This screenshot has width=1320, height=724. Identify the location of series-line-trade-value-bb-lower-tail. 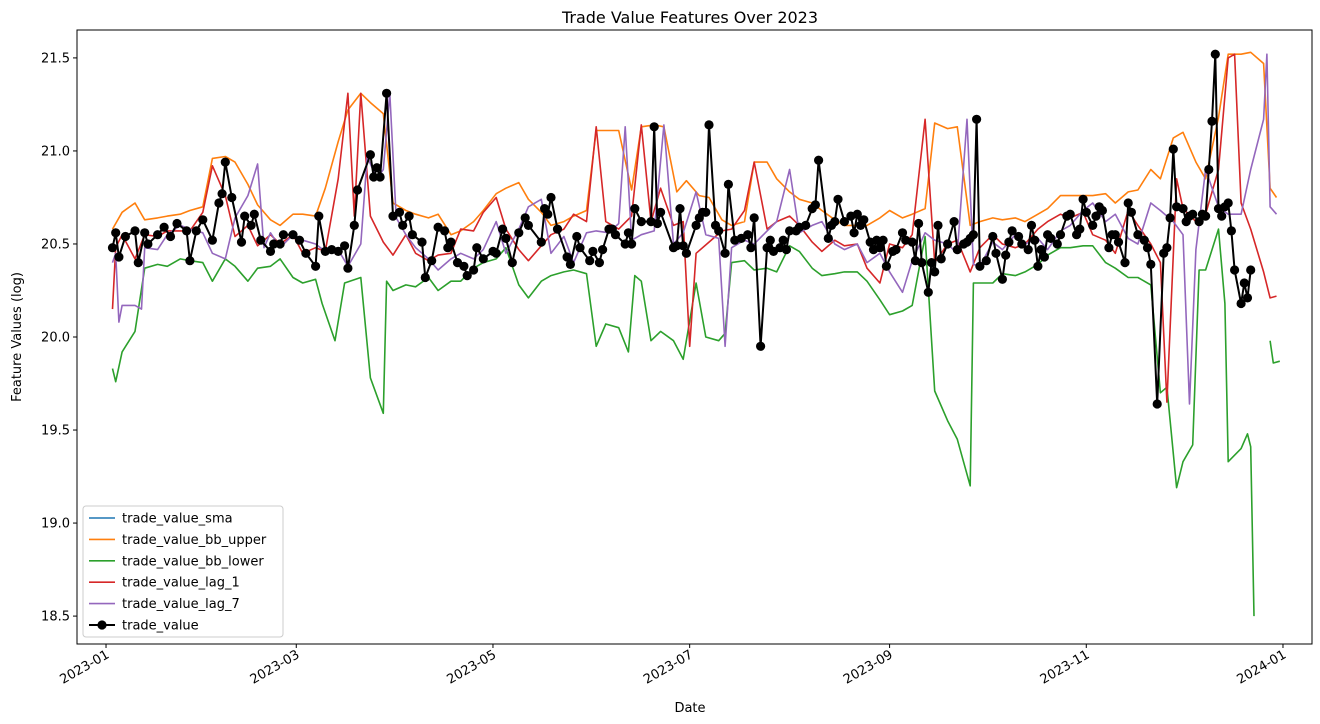
(1275, 352).